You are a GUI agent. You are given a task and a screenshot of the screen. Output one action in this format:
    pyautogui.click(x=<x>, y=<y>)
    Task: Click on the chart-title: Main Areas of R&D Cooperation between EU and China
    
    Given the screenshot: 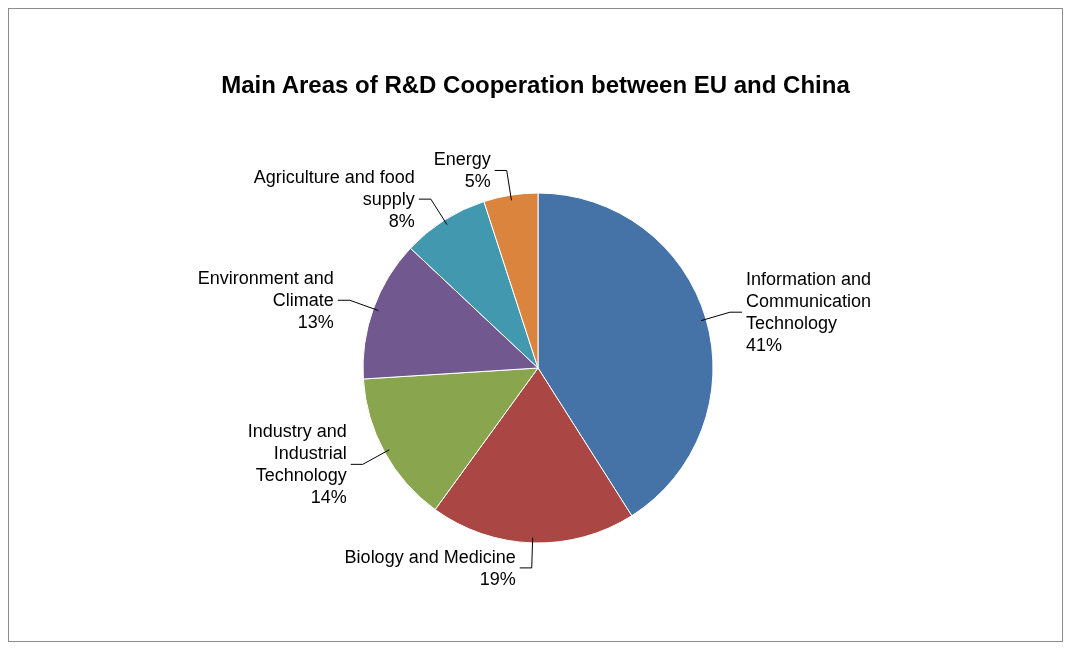 What is the action you would take?
    pyautogui.click(x=536, y=84)
    